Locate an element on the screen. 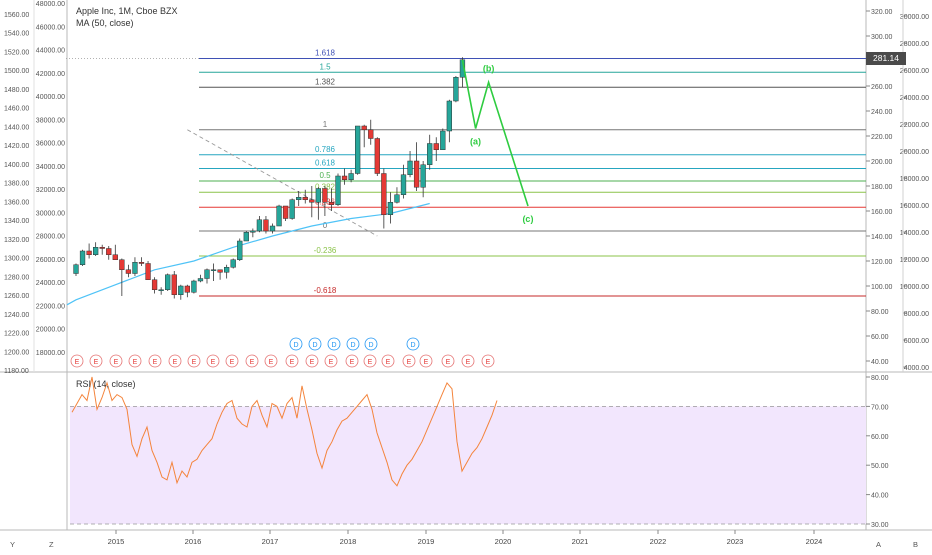  left-axis-2-tick-label: 20000.00 is located at coordinates (50, 330).